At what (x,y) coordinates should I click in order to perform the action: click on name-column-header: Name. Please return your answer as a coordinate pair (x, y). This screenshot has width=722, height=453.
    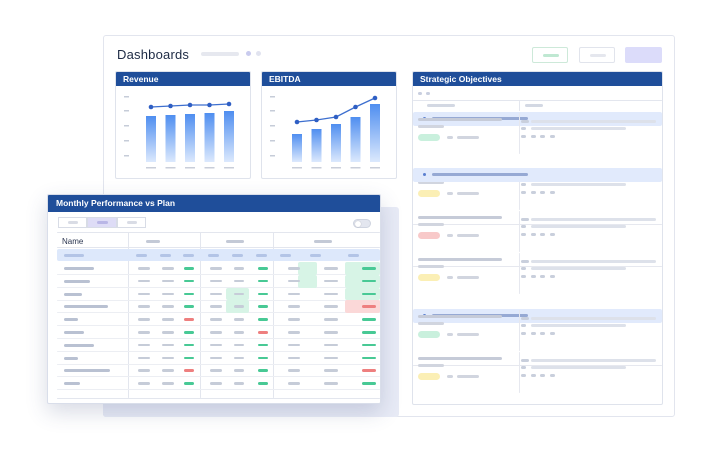
    Looking at the image, I should click on (73, 241).